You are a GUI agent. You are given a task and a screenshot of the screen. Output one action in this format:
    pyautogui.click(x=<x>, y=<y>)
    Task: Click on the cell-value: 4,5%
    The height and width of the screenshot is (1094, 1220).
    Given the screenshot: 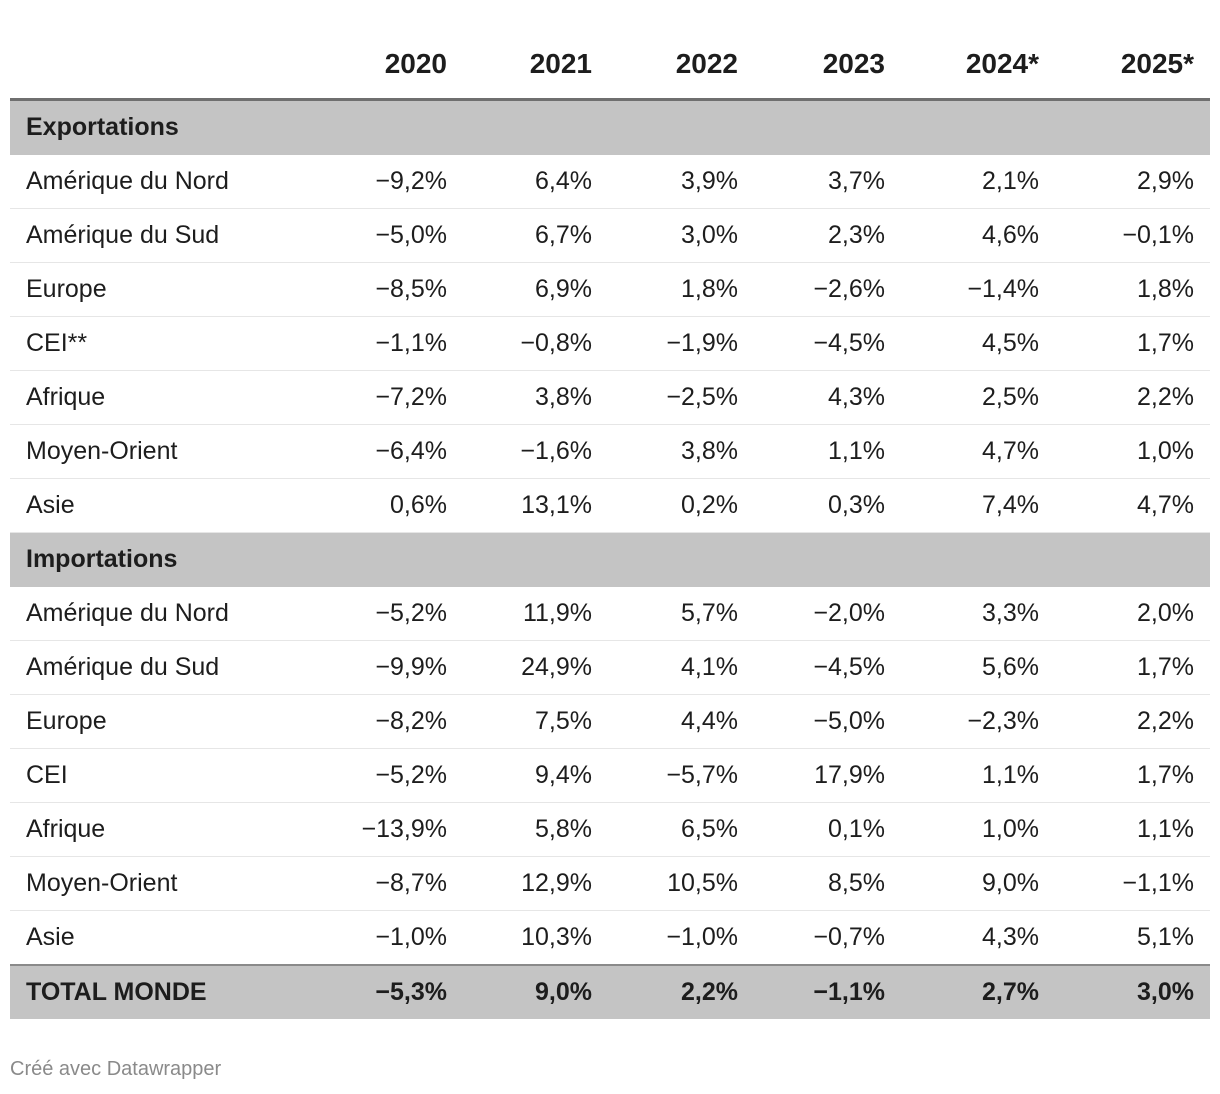 What is the action you would take?
    pyautogui.click(x=978, y=343)
    